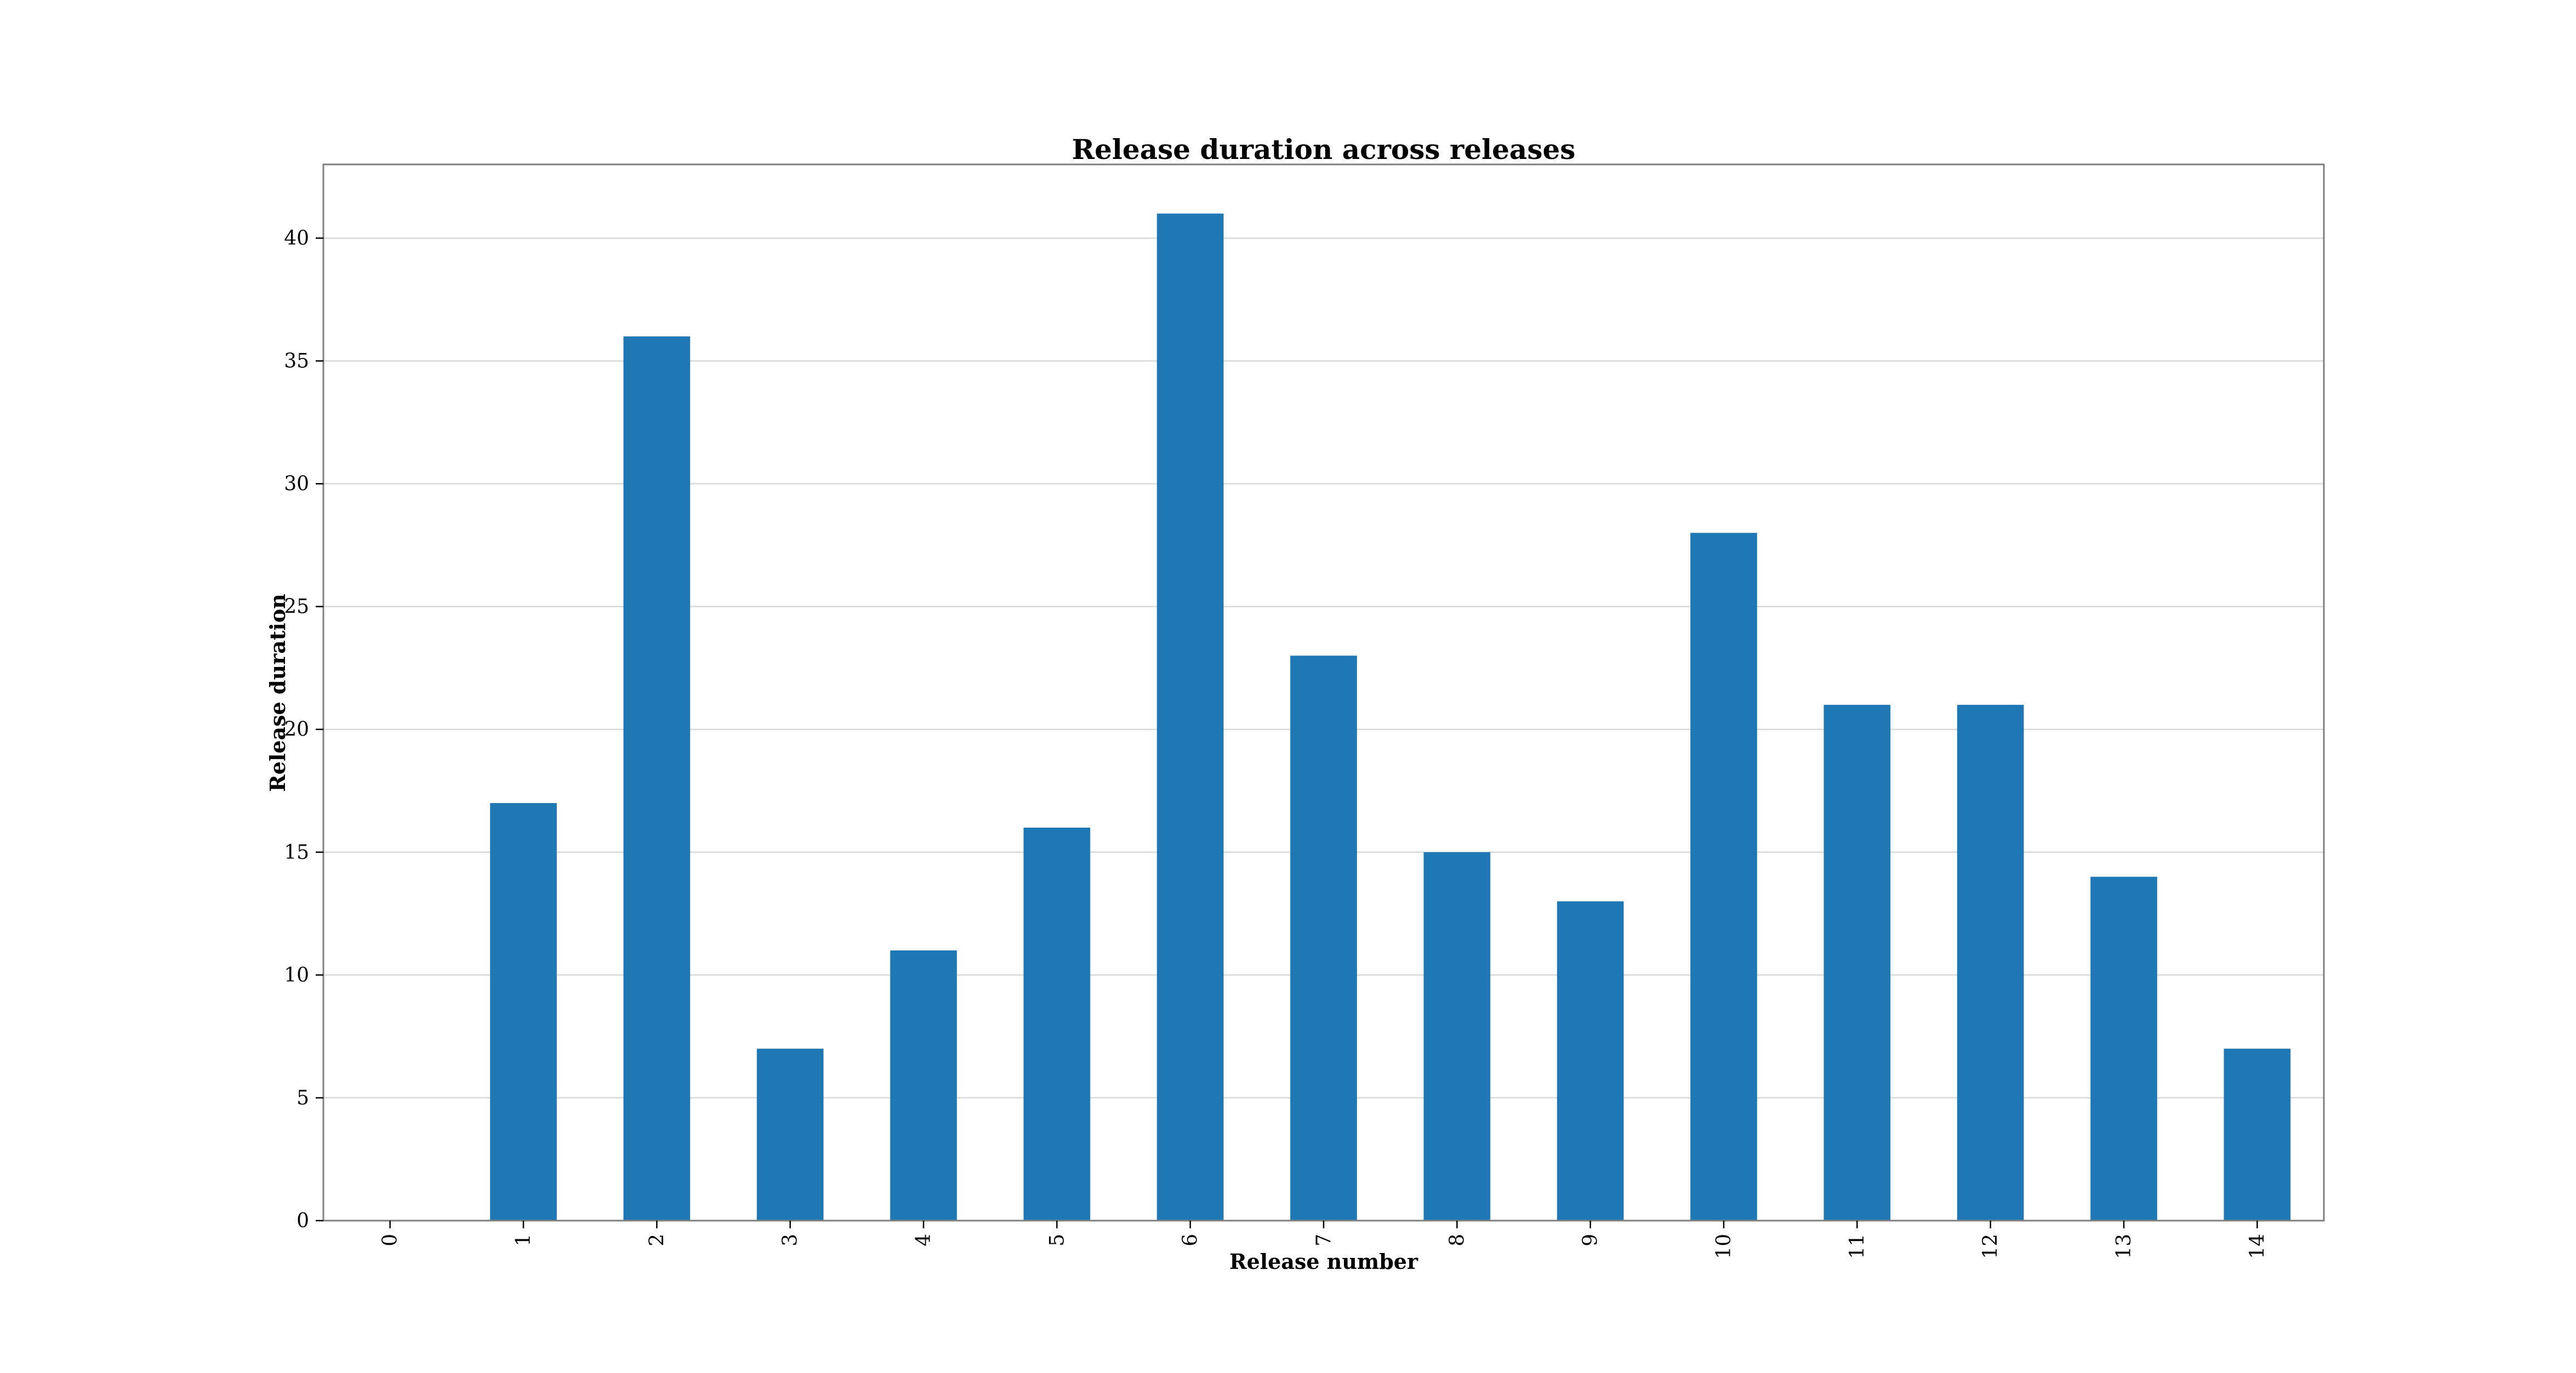  I want to click on x-tick-label-12: 12, so click(1991, 1246).